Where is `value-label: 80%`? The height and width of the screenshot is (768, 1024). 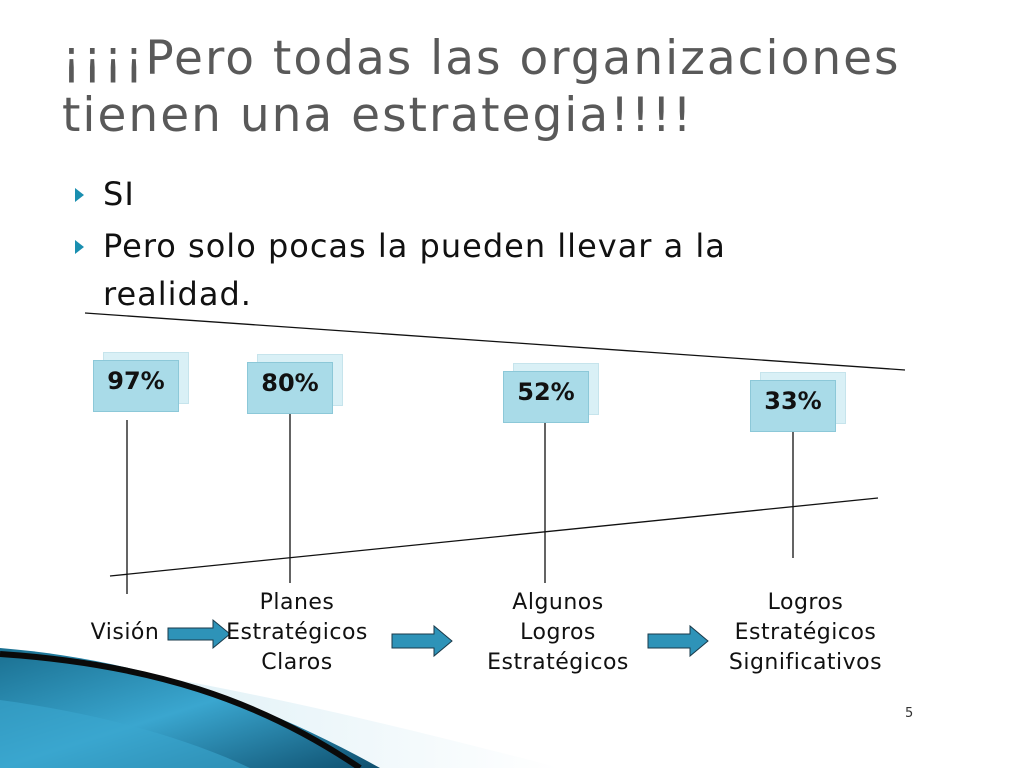 value-label: 80% is located at coordinates (290, 388).